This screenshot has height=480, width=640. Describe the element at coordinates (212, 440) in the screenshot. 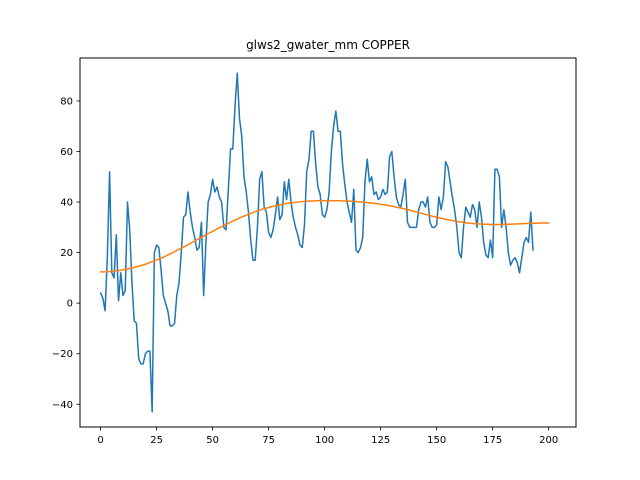

I see `x-tick-label: 50` at that location.